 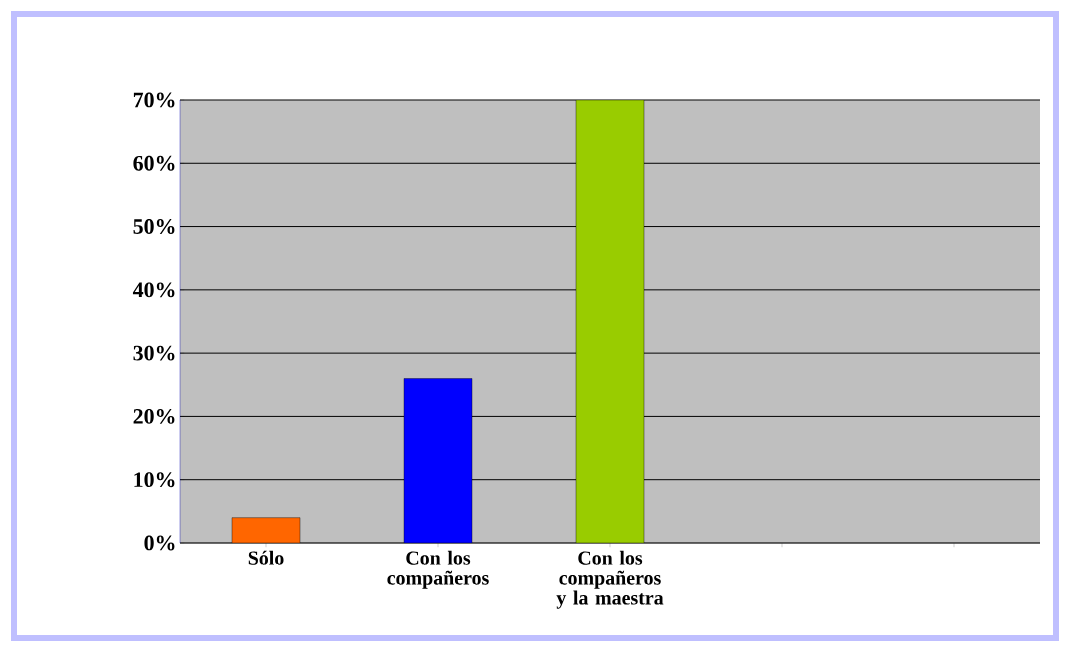 I want to click on x-tick-label: Sólo, so click(x=266, y=557).